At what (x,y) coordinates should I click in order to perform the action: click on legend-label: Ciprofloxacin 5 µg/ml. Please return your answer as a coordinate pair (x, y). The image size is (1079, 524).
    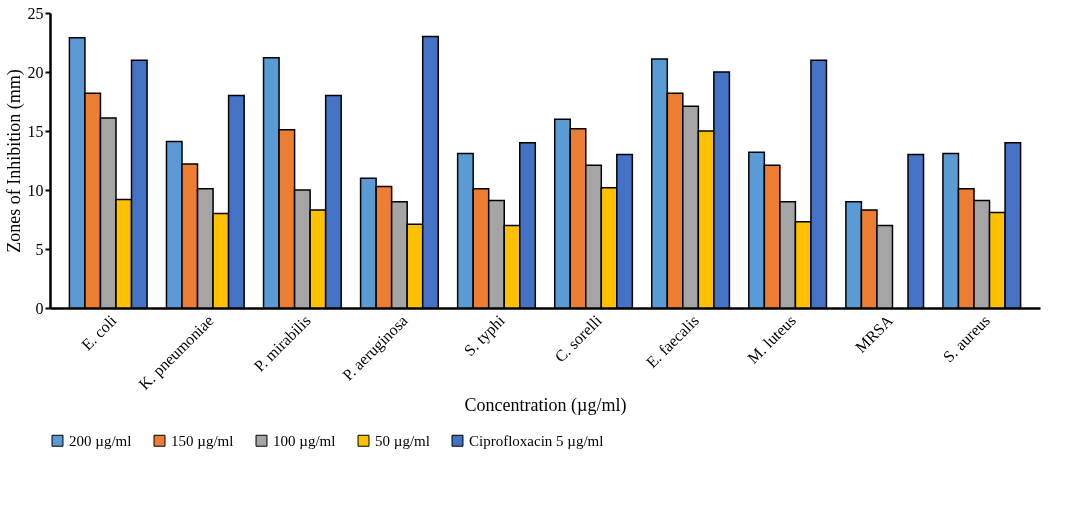
    Looking at the image, I should click on (536, 440).